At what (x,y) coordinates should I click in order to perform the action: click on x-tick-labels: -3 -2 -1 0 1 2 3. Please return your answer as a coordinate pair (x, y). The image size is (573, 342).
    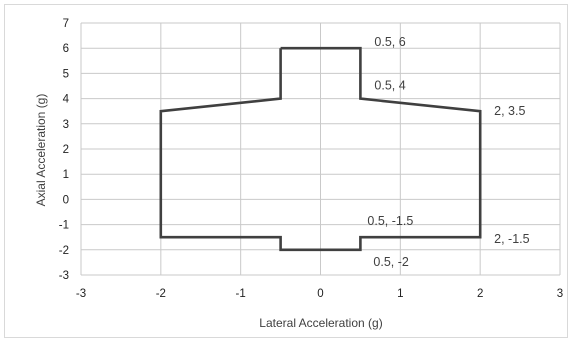
    Looking at the image, I should click on (319, 294).